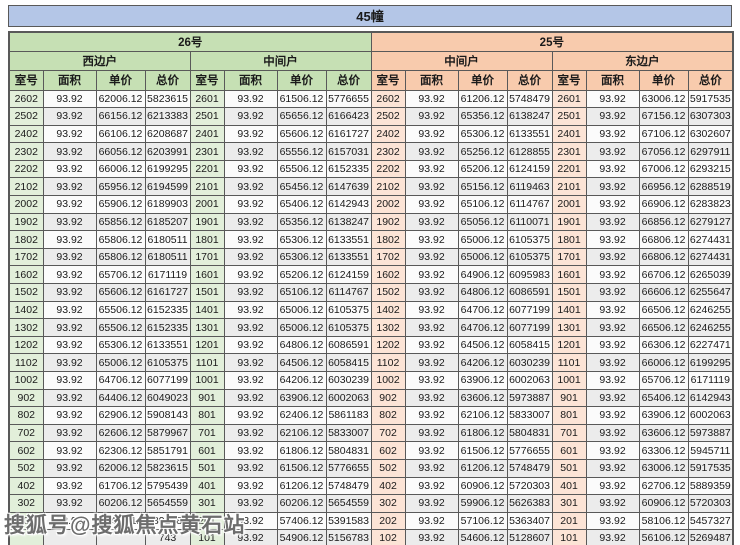 This screenshot has height=545, width=740. What do you see at coordinates (482, 345) in the screenshot?
I see `unit-price-cell: 64506.12` at bounding box center [482, 345].